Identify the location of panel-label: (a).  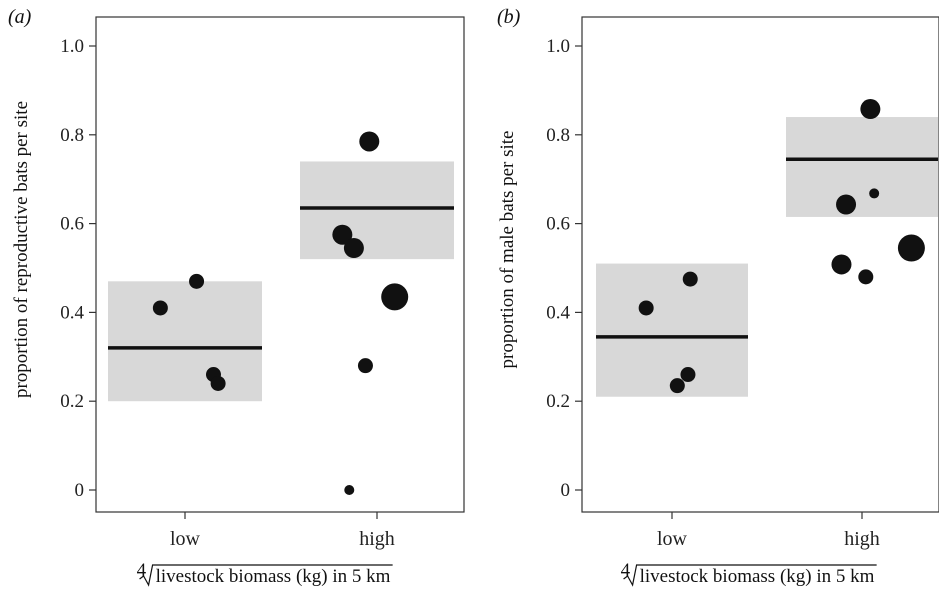
(20, 17).